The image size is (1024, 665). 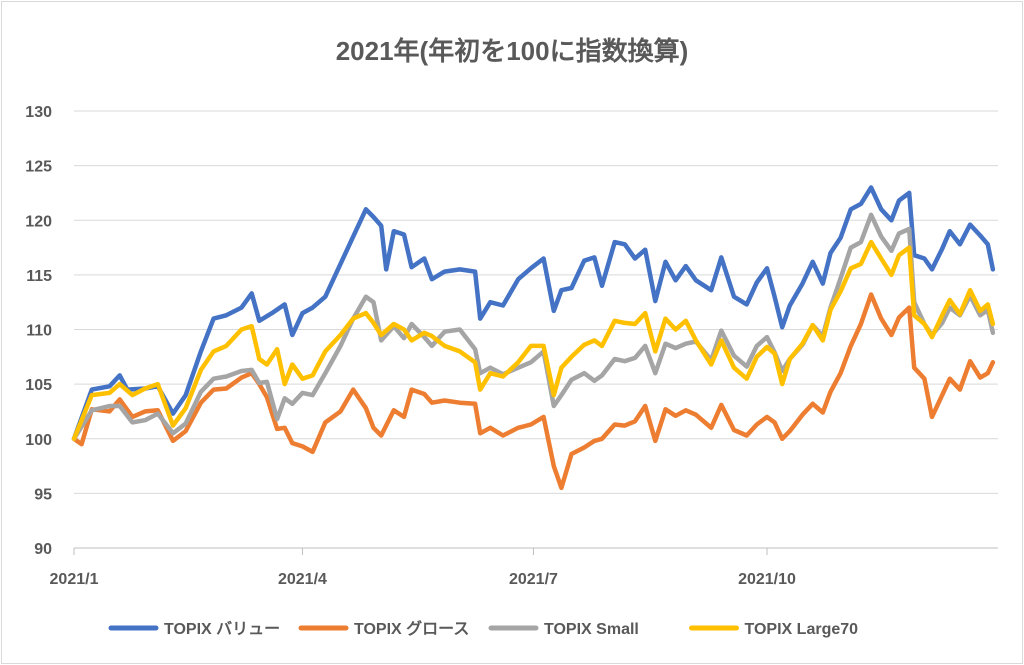 What do you see at coordinates (38, 112) in the screenshot?
I see `y-tick-label-8: 130` at bounding box center [38, 112].